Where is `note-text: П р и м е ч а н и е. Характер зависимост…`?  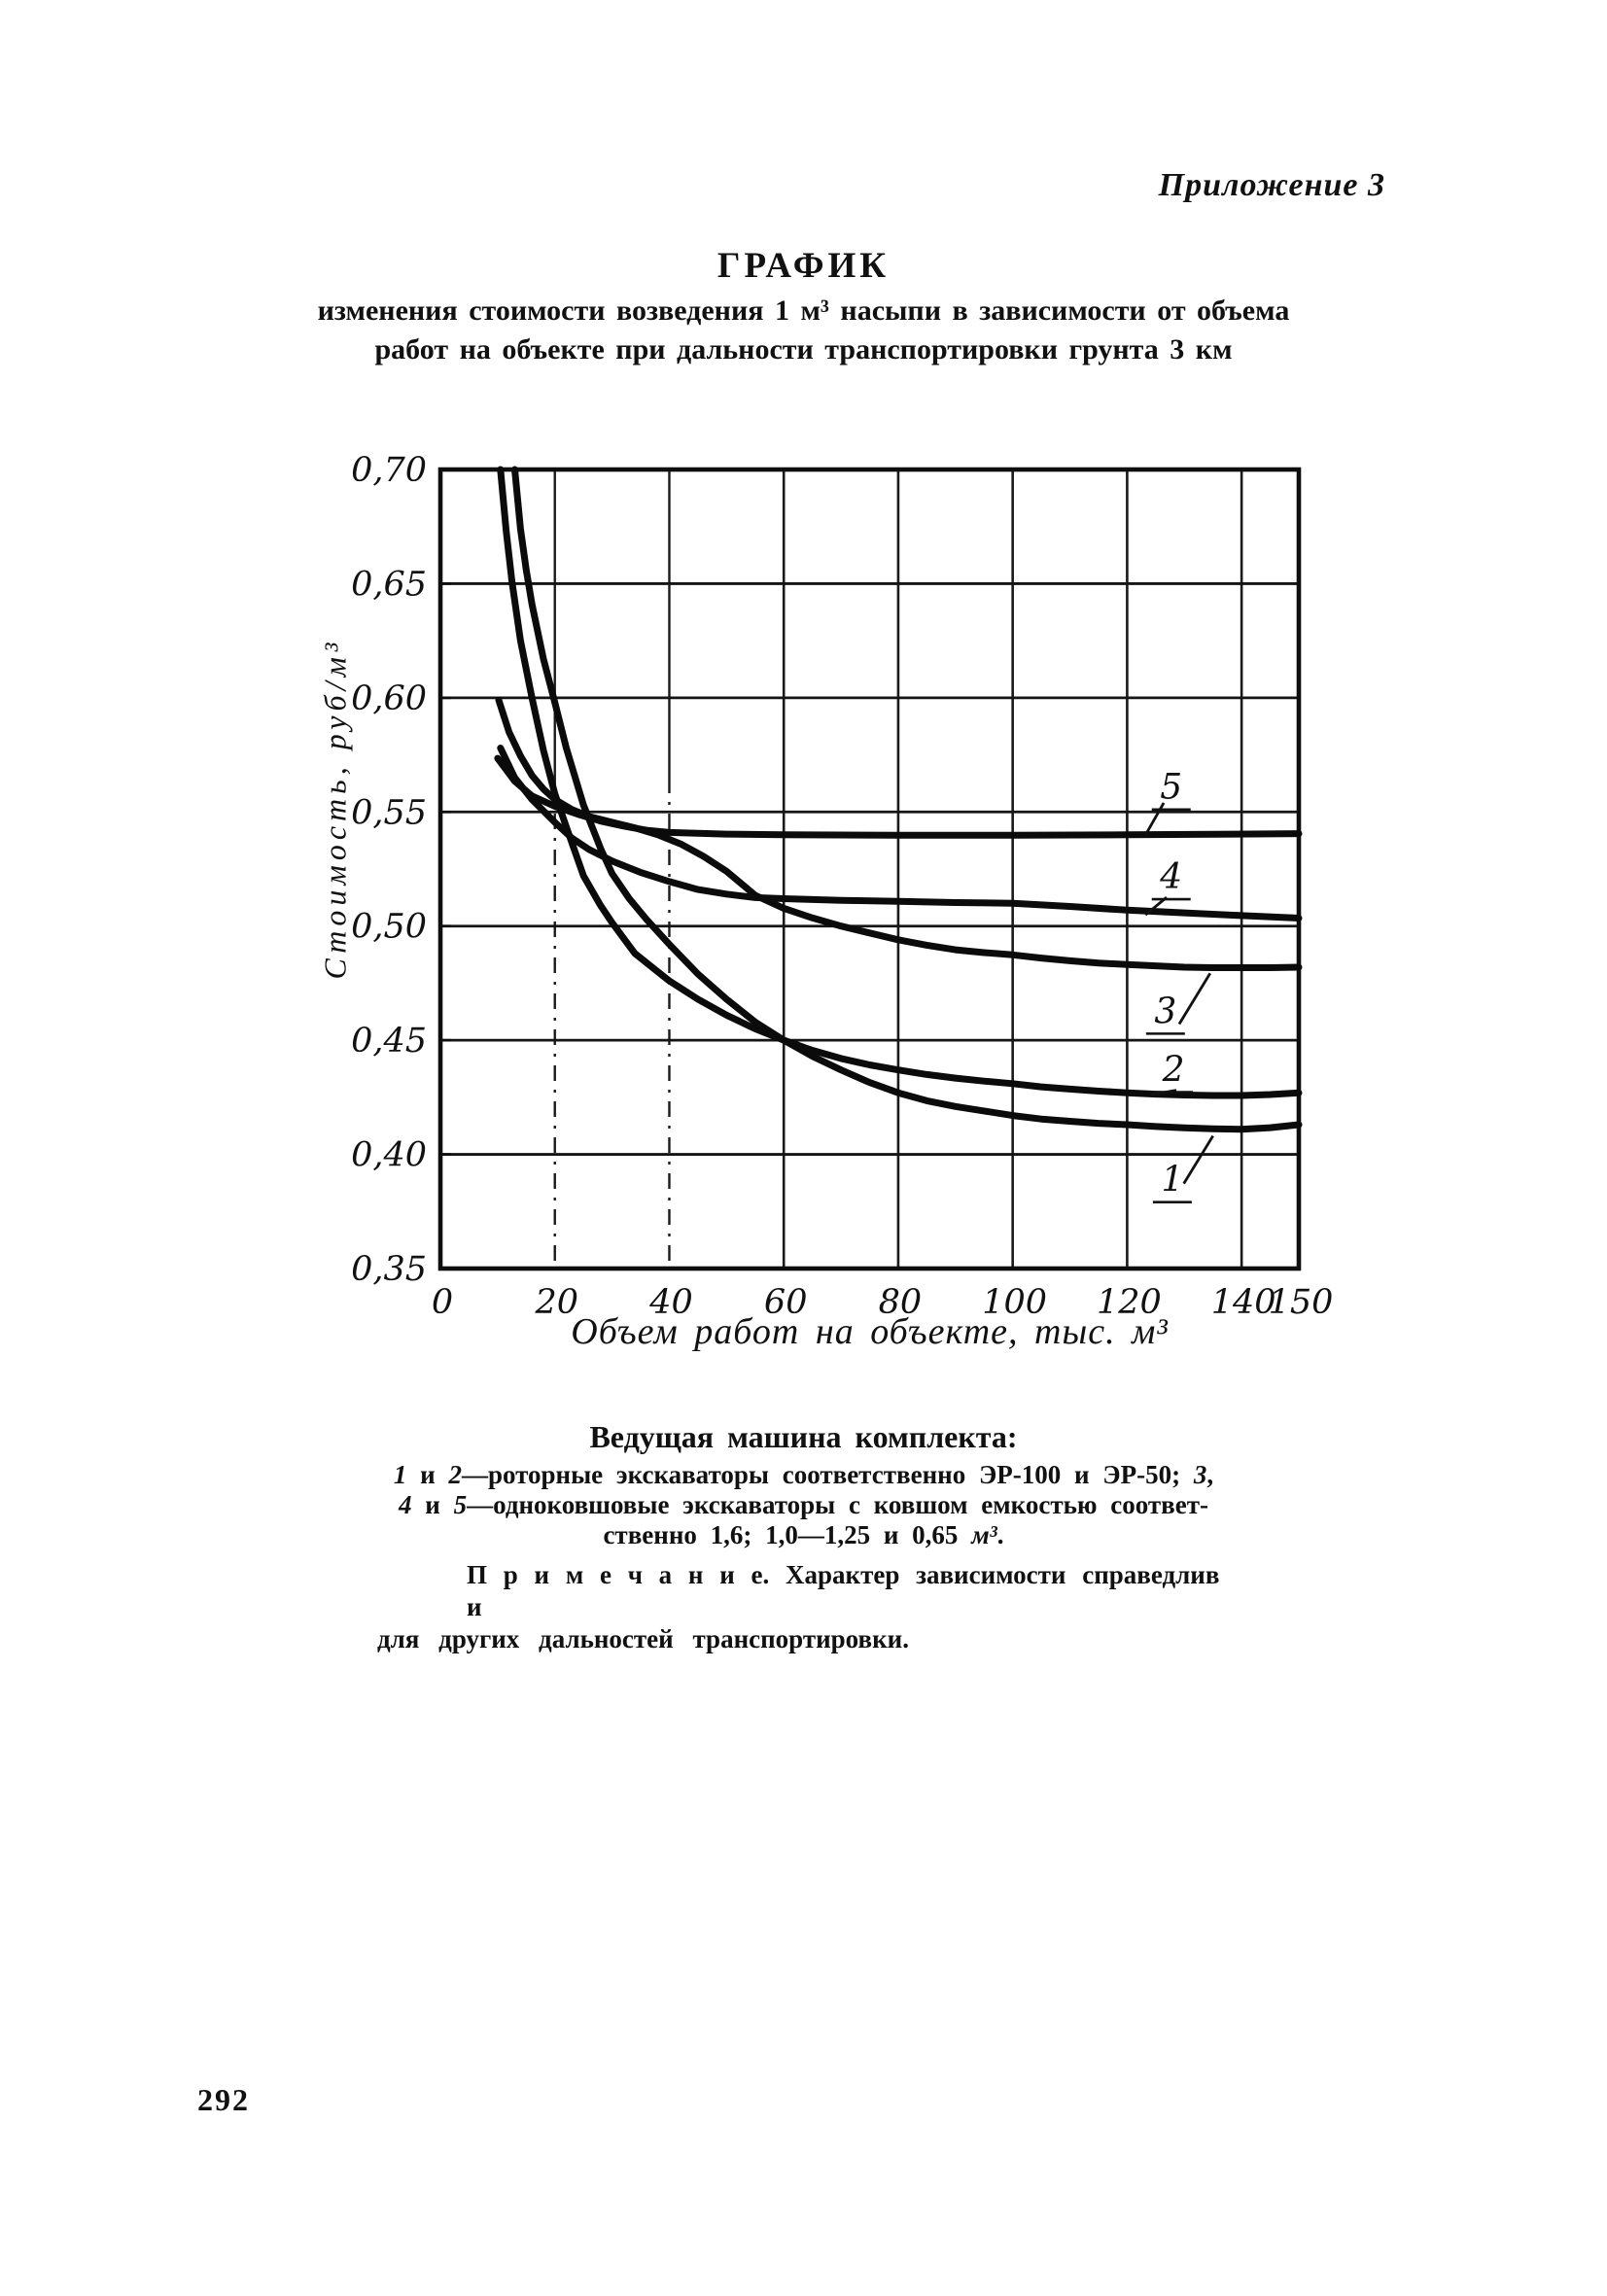 note-text: П р и м е ч а н и е. Характер зависимост… is located at coordinates (805, 1607).